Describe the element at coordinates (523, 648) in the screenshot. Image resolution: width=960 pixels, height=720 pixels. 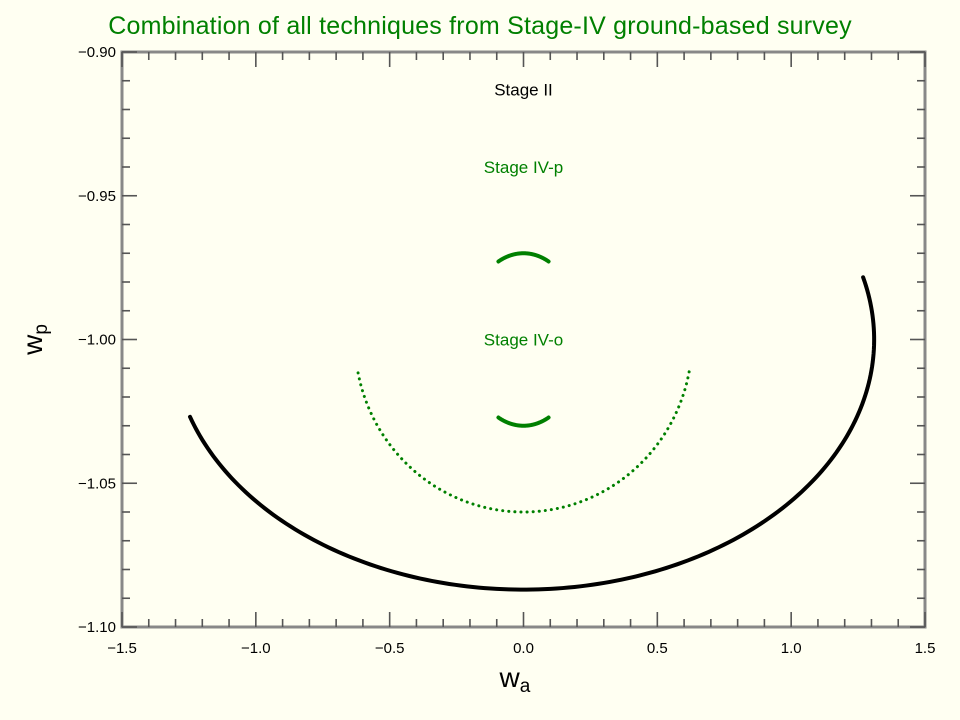
I see `x-tick-label: 0.0` at that location.